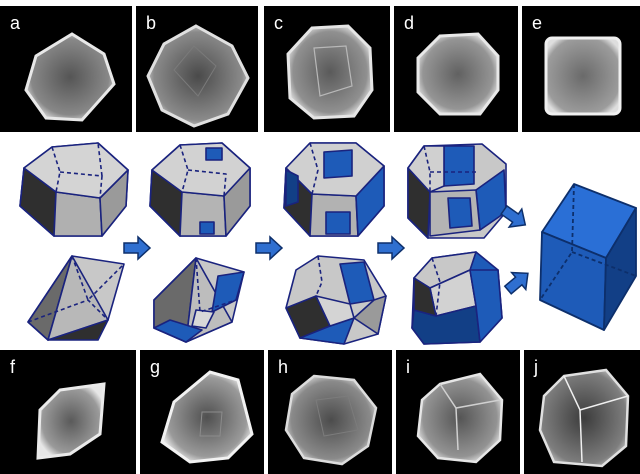 The height and width of the screenshot is (474, 640). What do you see at coordinates (155, 367) in the screenshot?
I see `panel-label-g: g` at bounding box center [155, 367].